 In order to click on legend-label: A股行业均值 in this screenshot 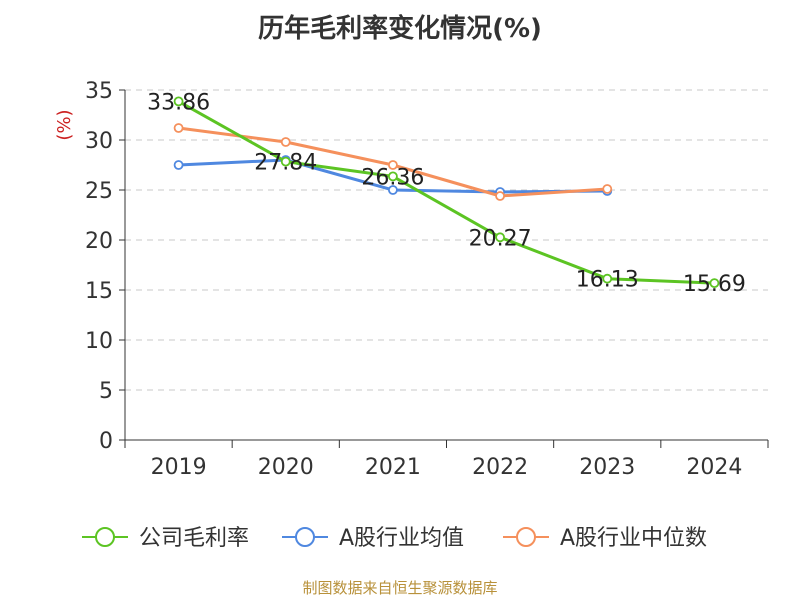, I will do `click(401, 538)`.